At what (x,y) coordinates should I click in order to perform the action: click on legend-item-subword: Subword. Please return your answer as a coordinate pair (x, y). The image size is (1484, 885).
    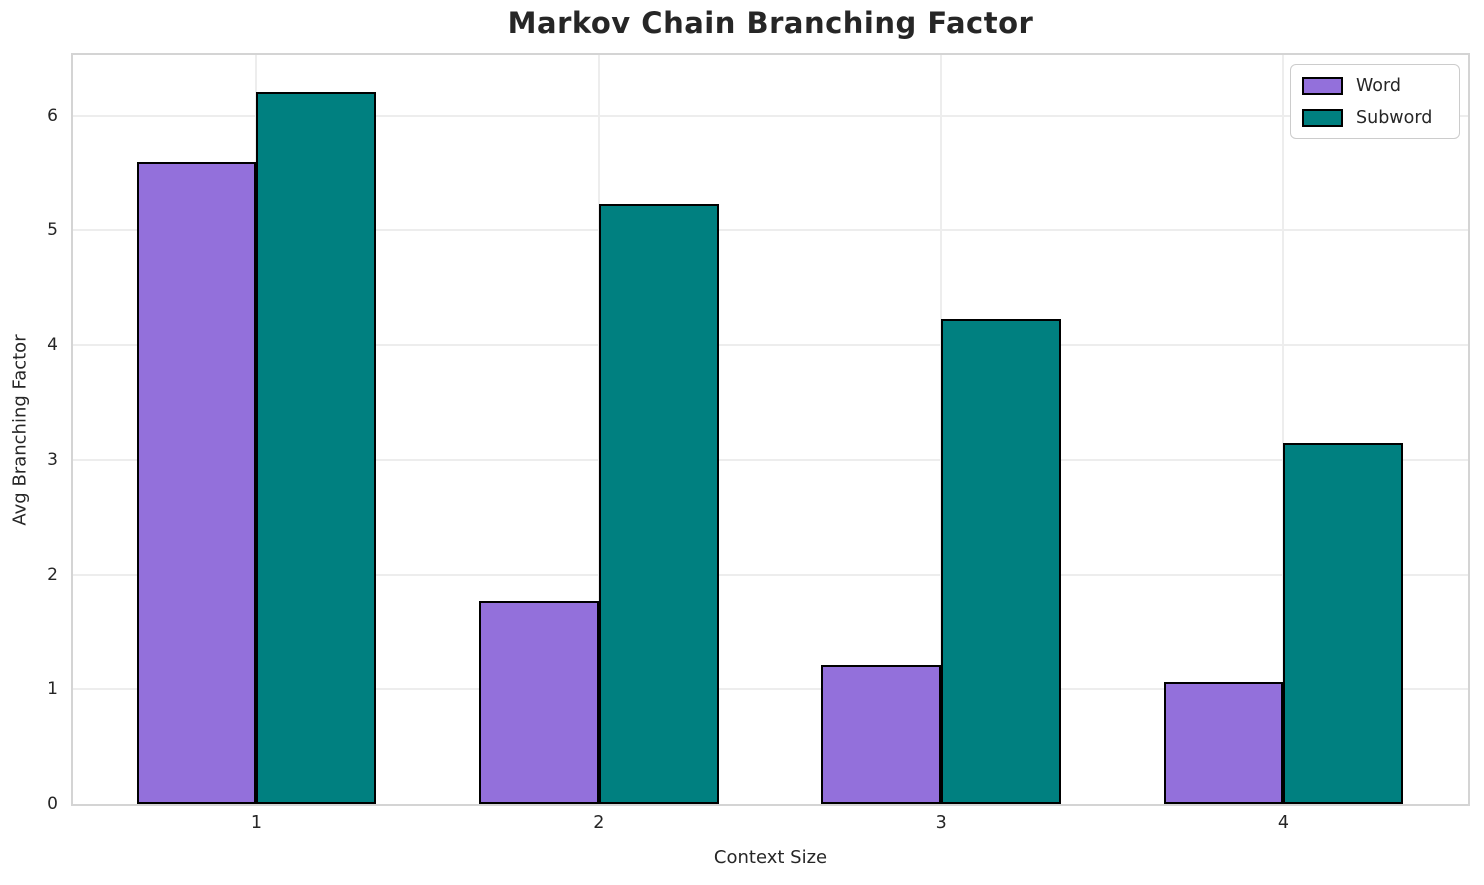
    Looking at the image, I should click on (1375, 117).